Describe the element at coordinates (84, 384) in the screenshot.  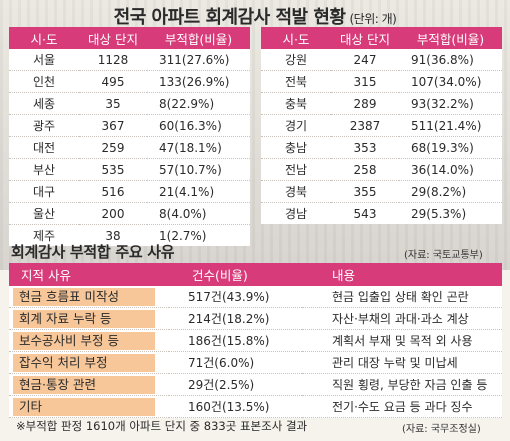
I see `reason-label: 현금·통장 관련` at that location.